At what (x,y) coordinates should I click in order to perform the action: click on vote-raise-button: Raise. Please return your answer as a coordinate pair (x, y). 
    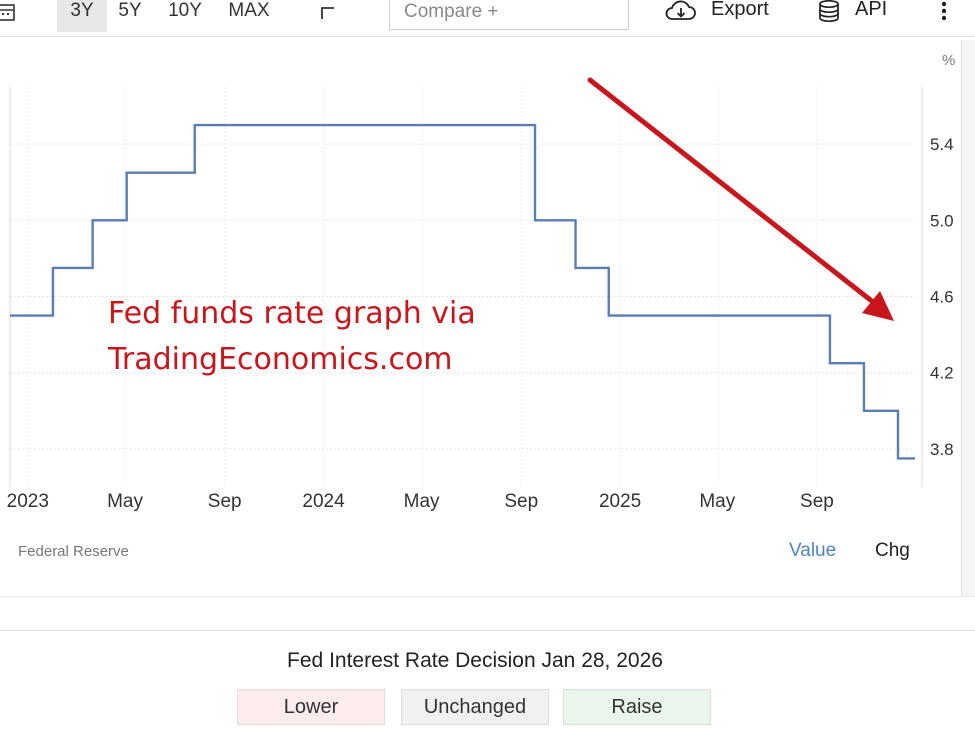
    Looking at the image, I should click on (637, 707).